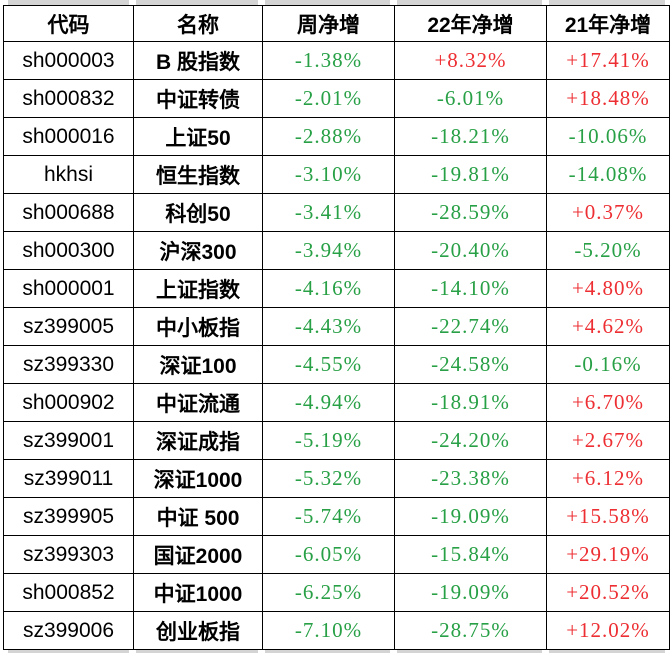 The width and height of the screenshot is (672, 653). I want to click on cell-2021-change: -10.06%, so click(608, 136).